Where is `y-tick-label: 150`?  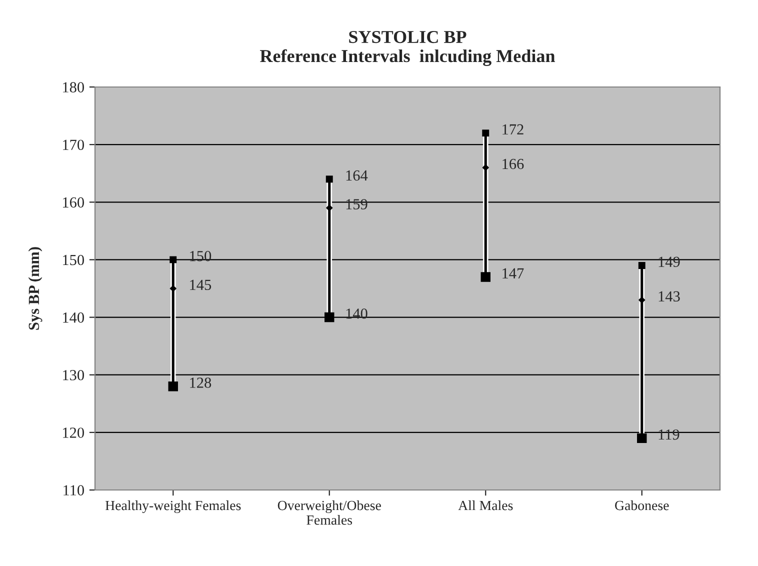
y-tick-label: 150 is located at coordinates (73, 260).